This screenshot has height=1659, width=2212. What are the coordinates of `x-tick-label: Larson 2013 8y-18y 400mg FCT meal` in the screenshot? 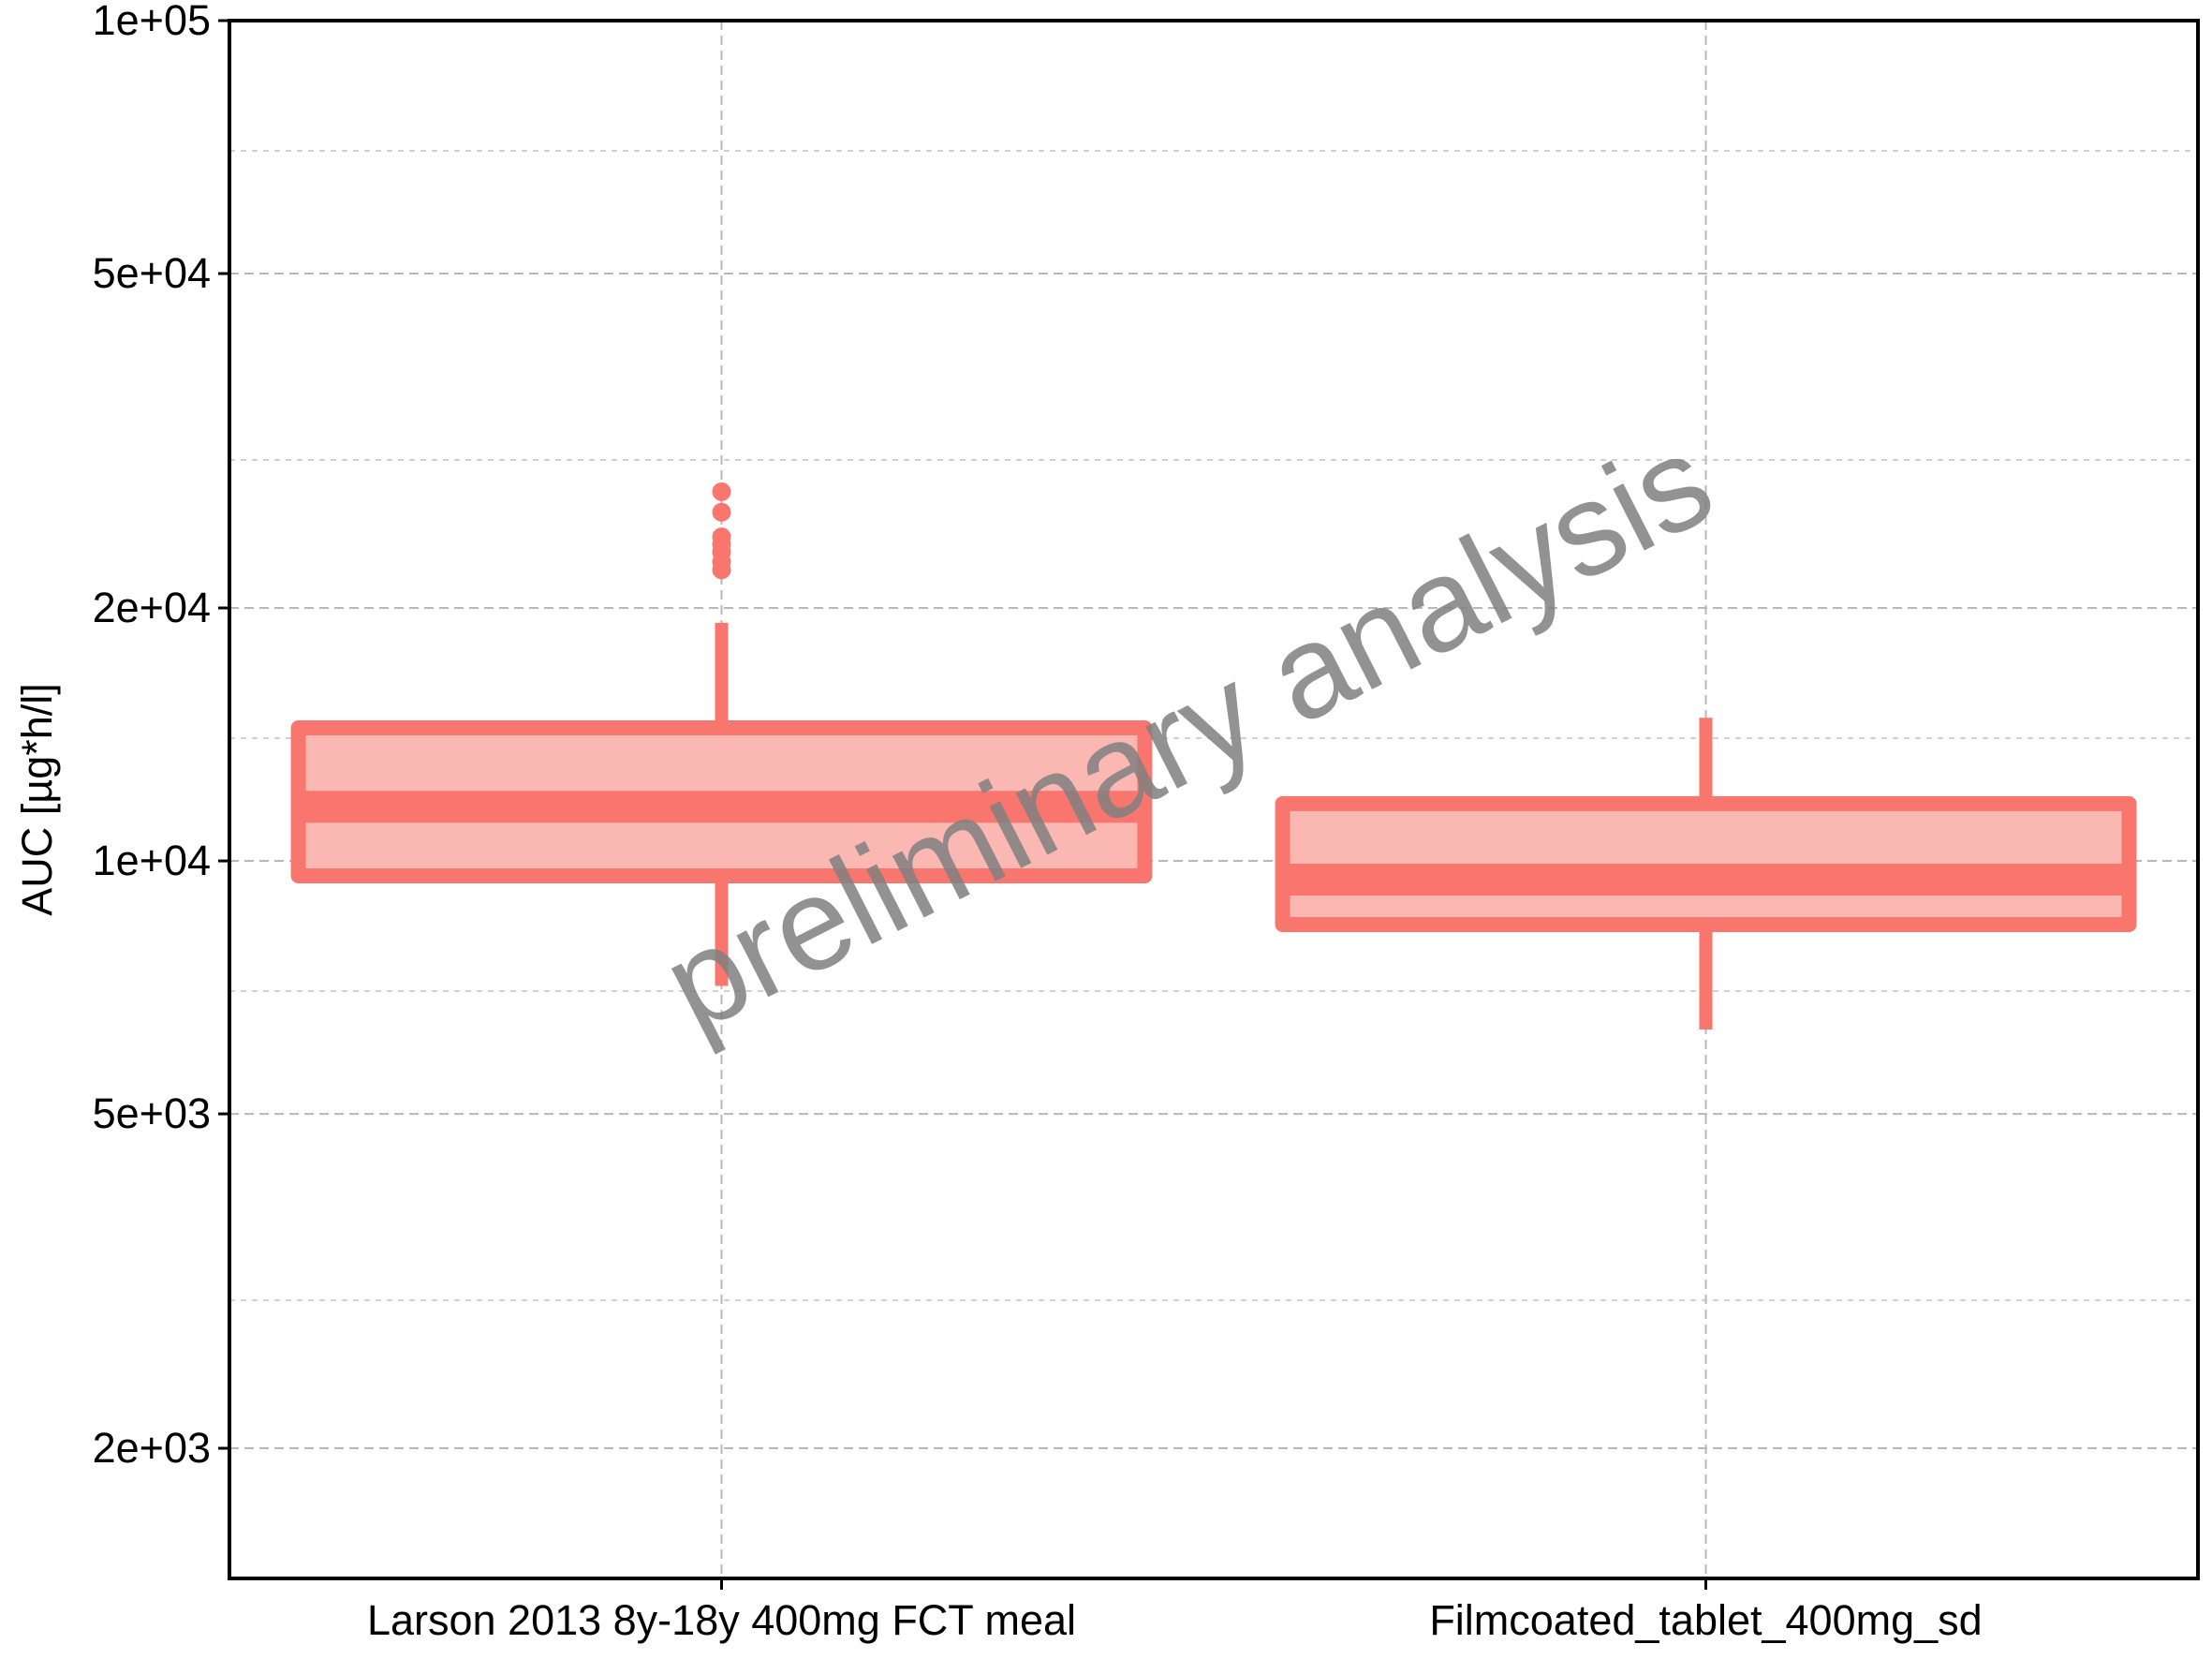 It's located at (722, 1620).